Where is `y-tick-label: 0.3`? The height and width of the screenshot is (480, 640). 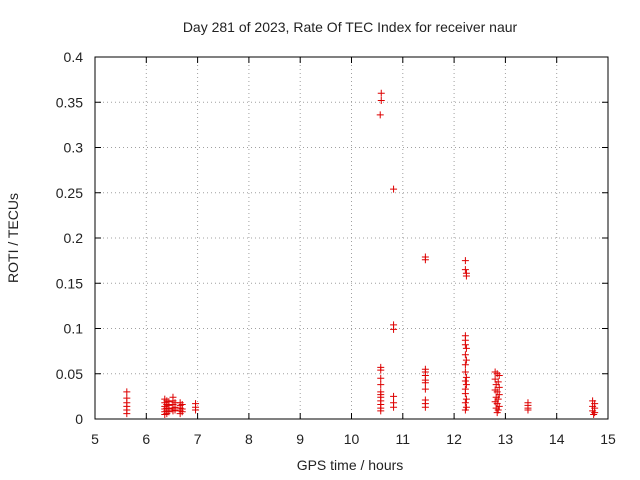
y-tick-label: 0.3 is located at coordinates (74, 148).